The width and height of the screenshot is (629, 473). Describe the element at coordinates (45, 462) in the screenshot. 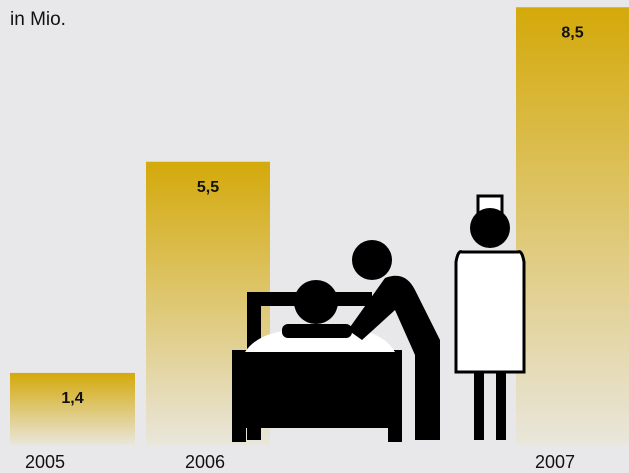

I see `x-tick-label: 2005` at that location.